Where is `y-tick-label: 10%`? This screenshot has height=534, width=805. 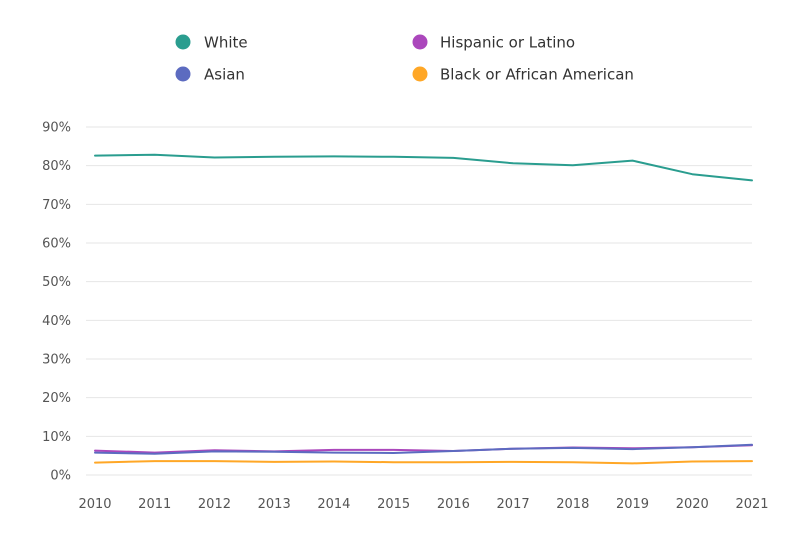 y-tick-label: 10% is located at coordinates (56, 437).